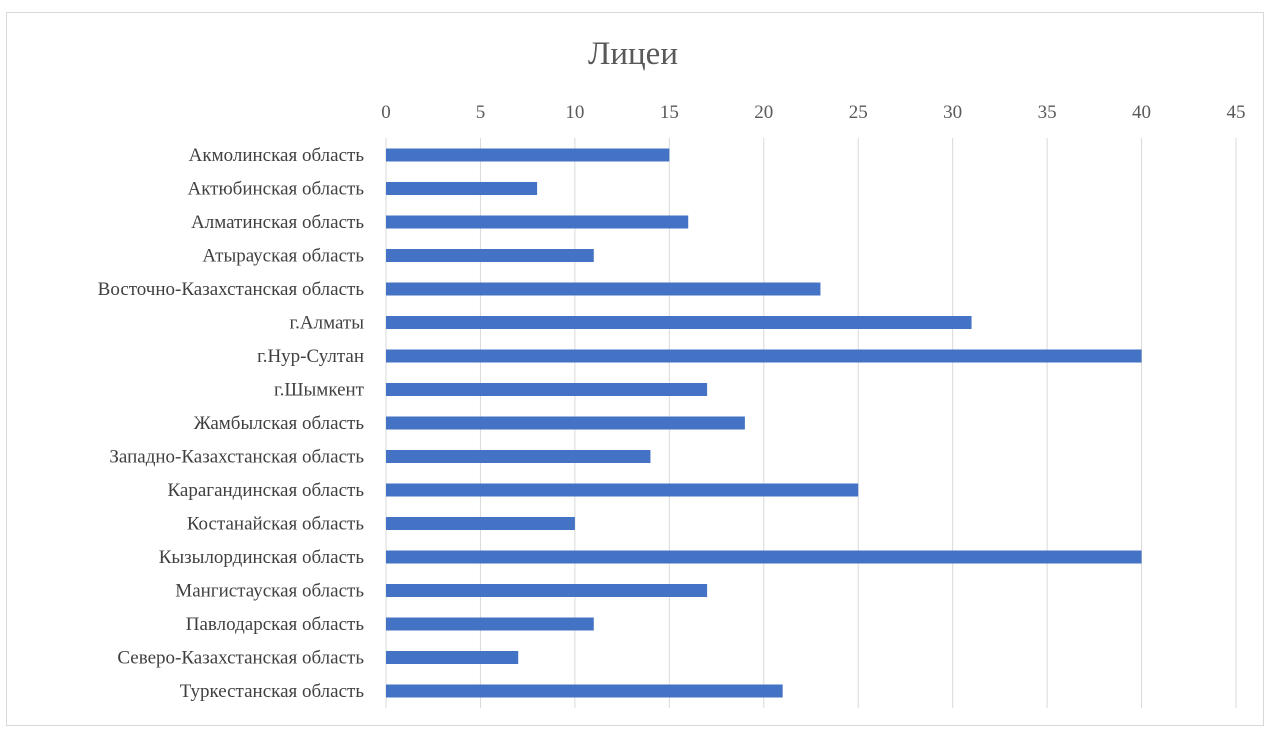 Image resolution: width=1266 pixels, height=729 pixels. What do you see at coordinates (277, 222) in the screenshot?
I see `category-label: Алматинская область` at bounding box center [277, 222].